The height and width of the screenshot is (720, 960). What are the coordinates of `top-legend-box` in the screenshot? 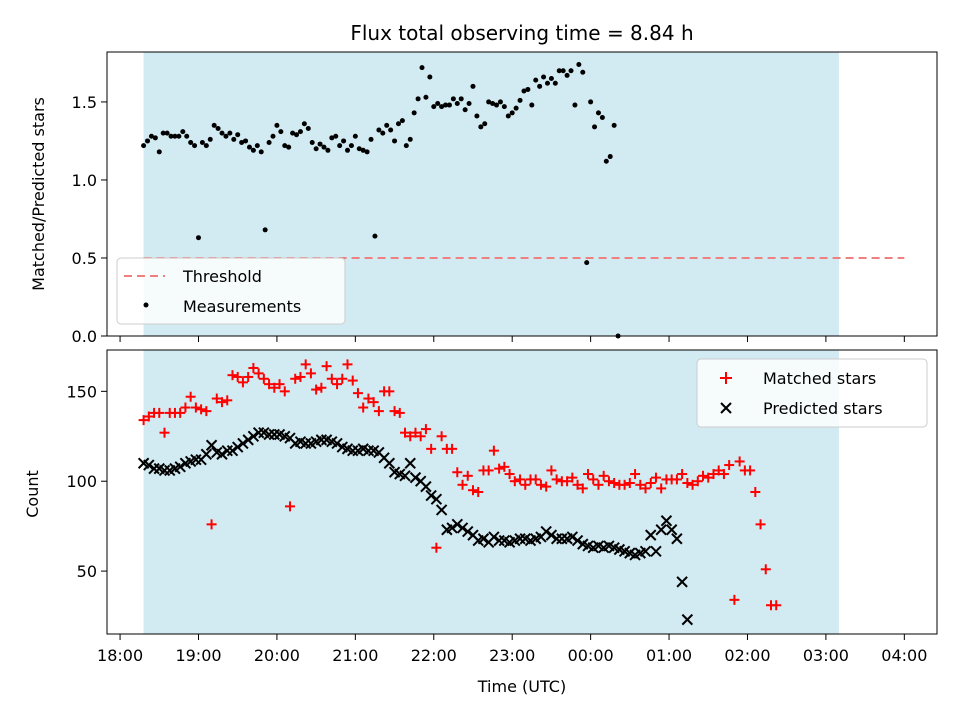 It's located at (231, 291).